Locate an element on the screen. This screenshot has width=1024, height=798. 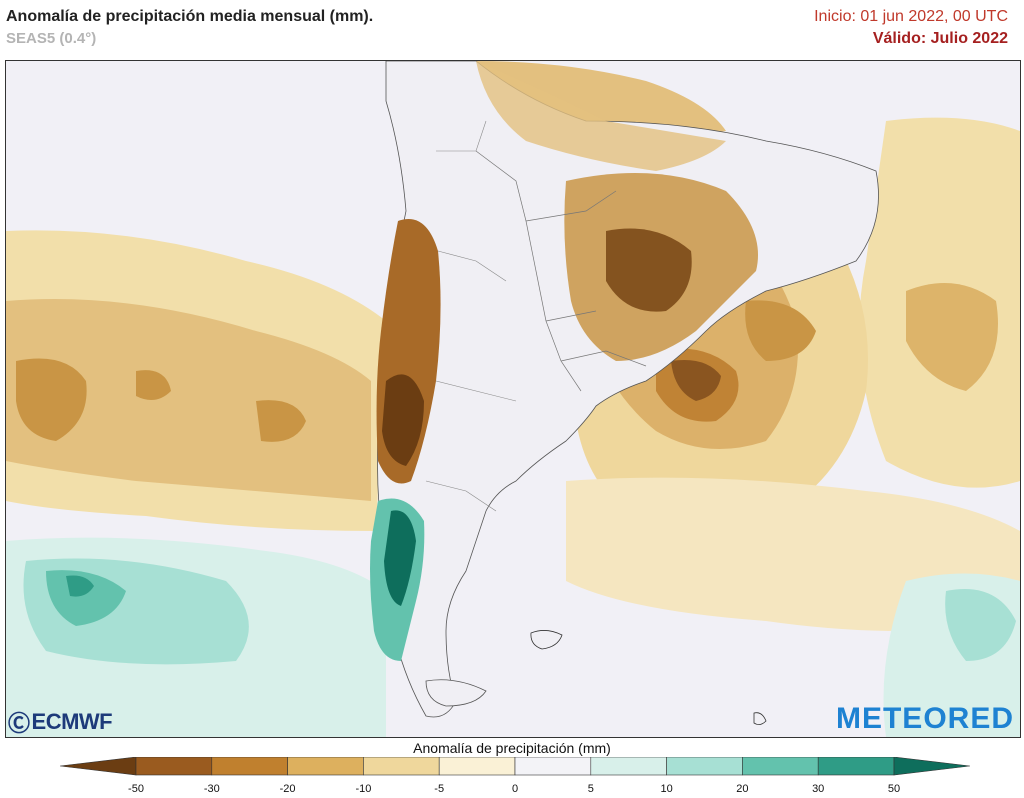
model-label: SEAS5 (0.4°) is located at coordinates (51, 38).